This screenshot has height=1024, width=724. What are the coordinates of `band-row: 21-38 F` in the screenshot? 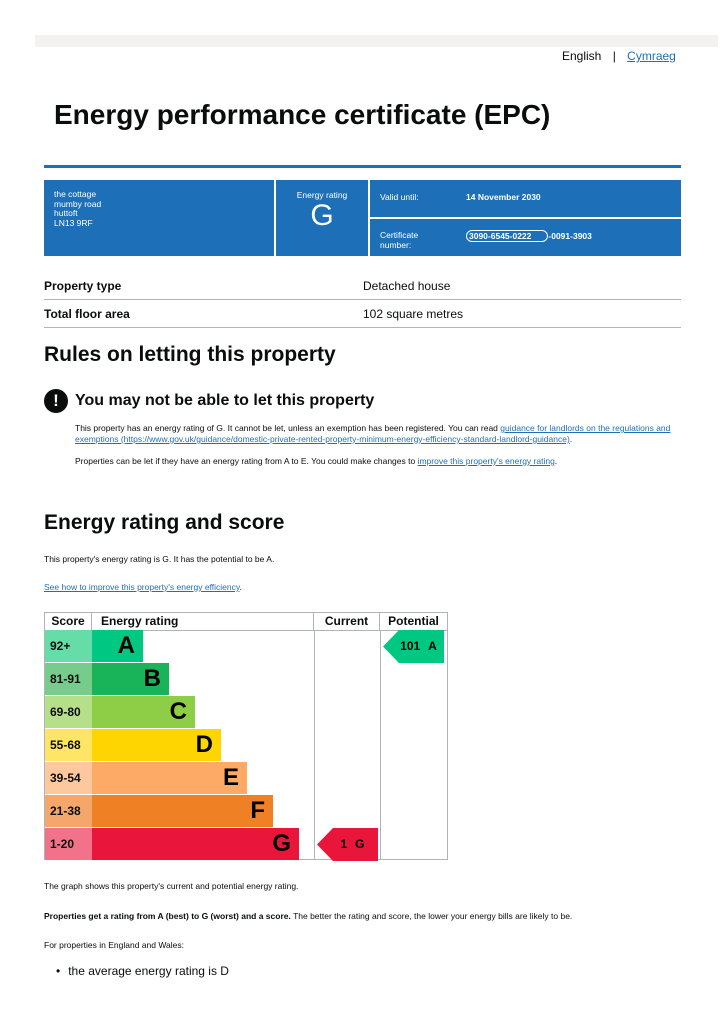 It's located at (179, 811).